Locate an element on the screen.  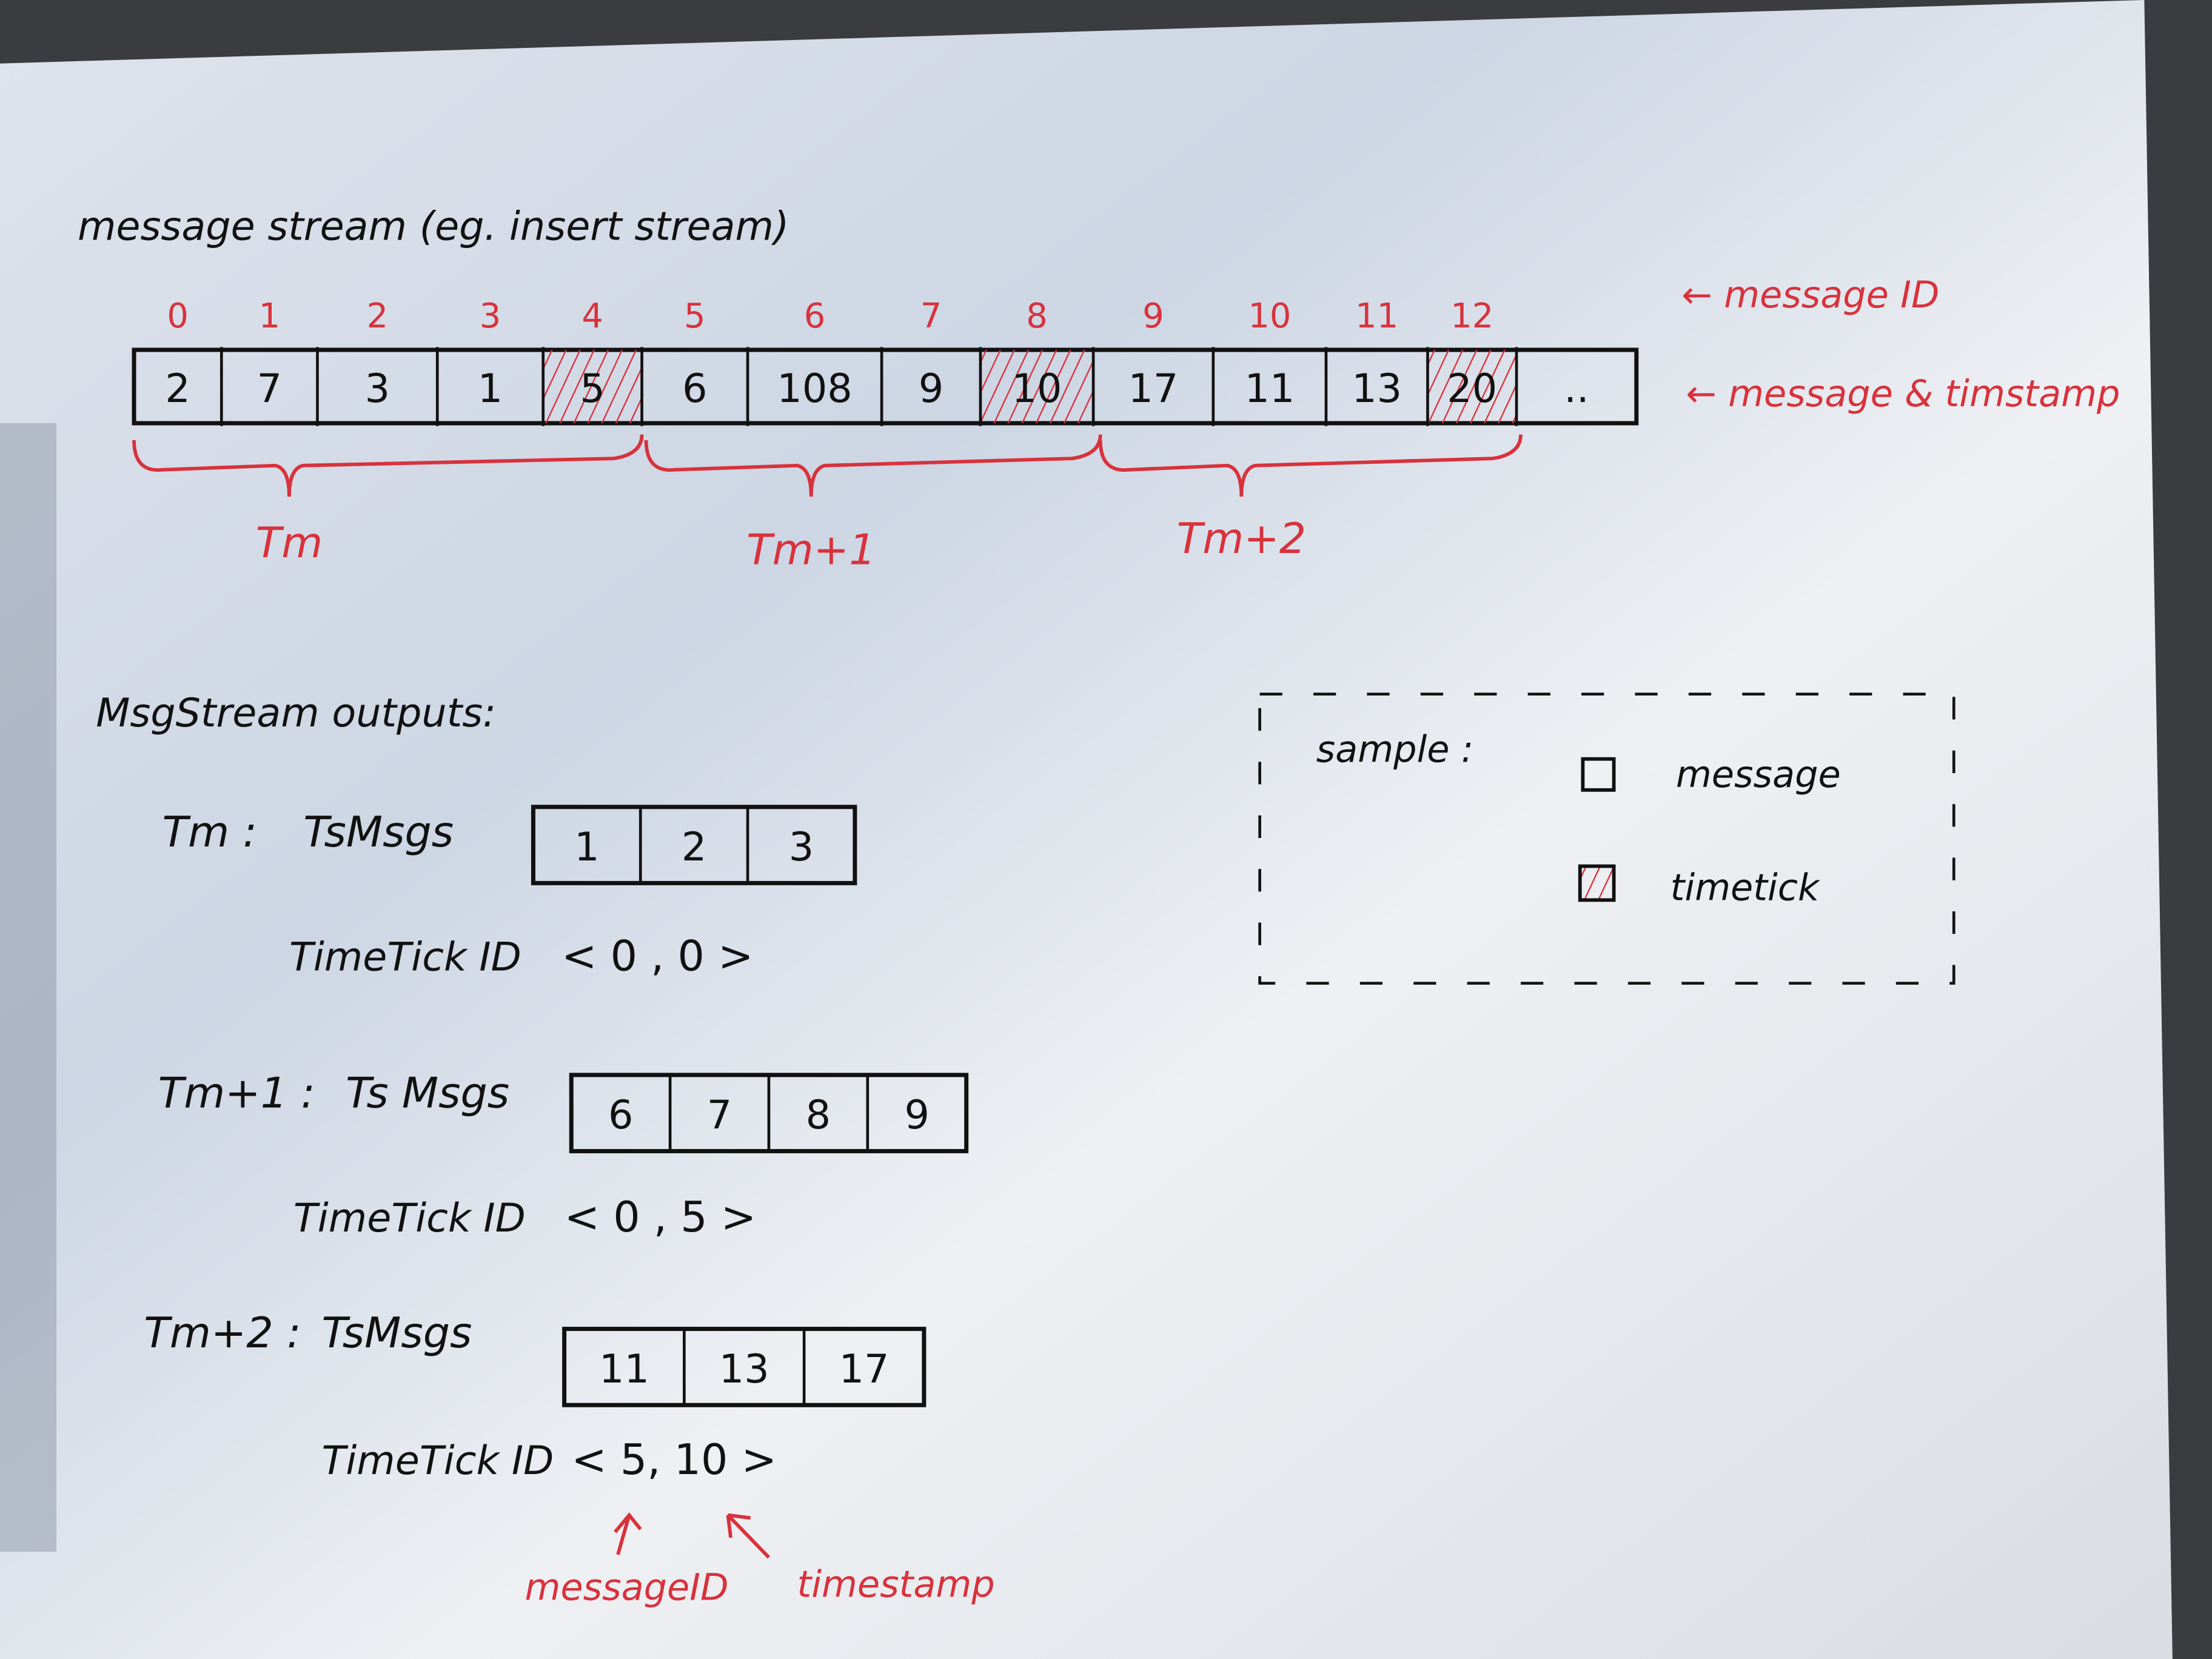
message-id: 6 is located at coordinates (815, 316).